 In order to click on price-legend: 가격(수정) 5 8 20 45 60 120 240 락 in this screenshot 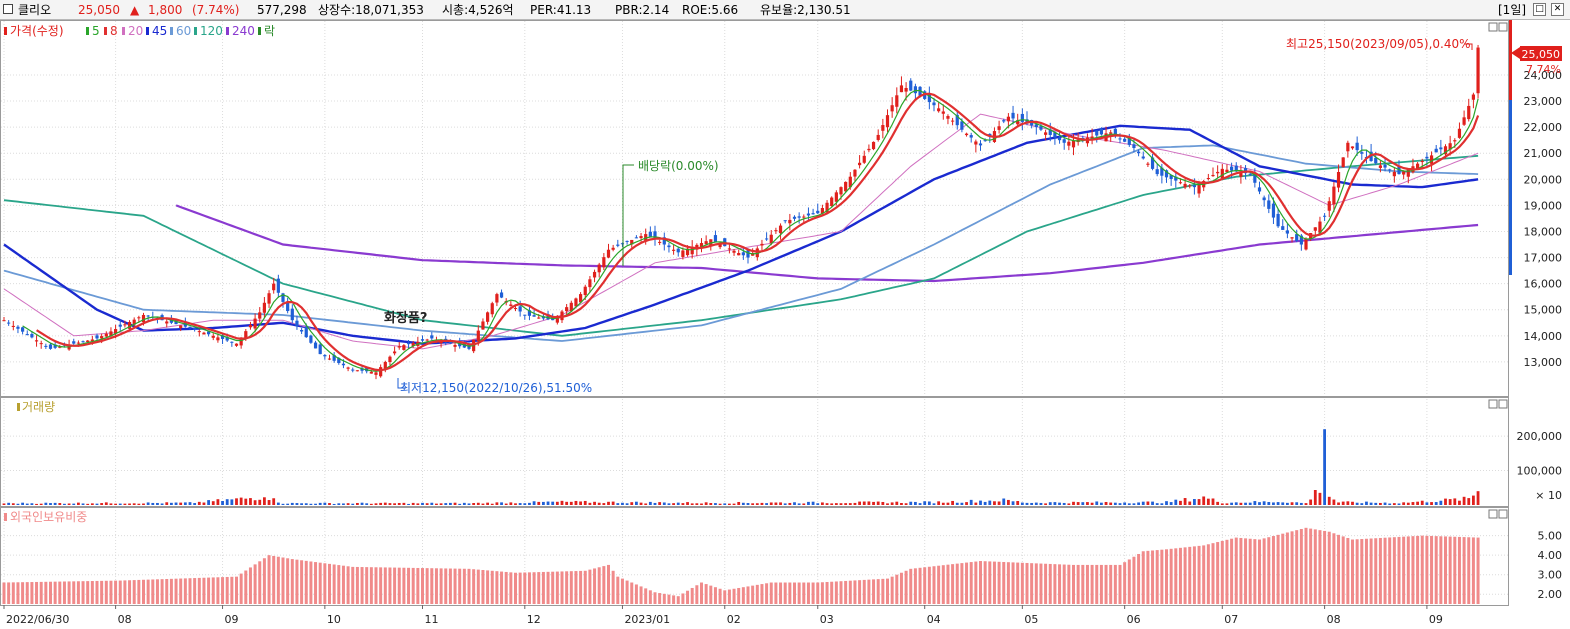, I will do `click(139, 31)`.